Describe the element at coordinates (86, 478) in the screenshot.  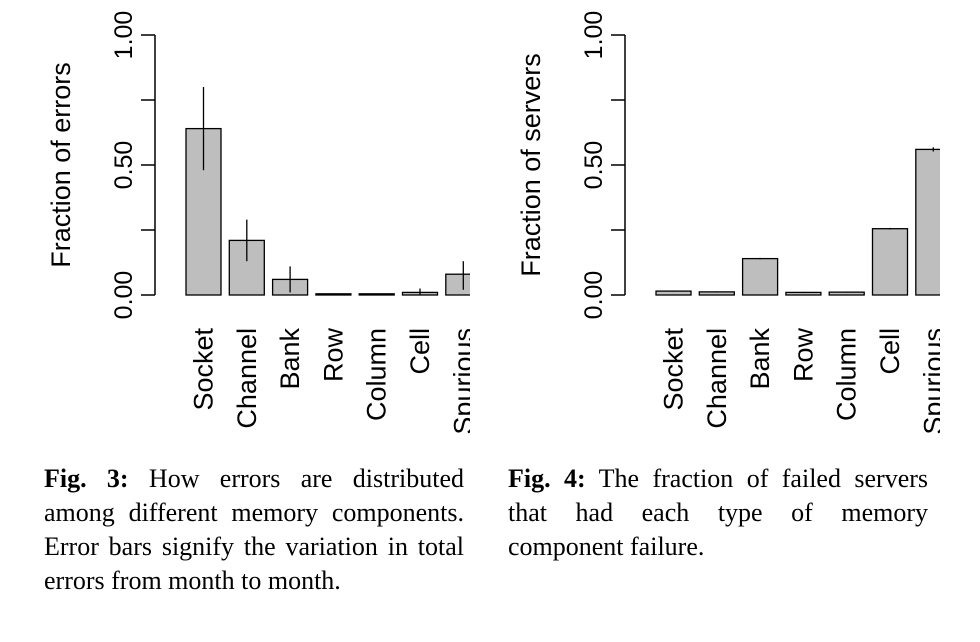
I see `figure-3-label: Fig. 3:` at that location.